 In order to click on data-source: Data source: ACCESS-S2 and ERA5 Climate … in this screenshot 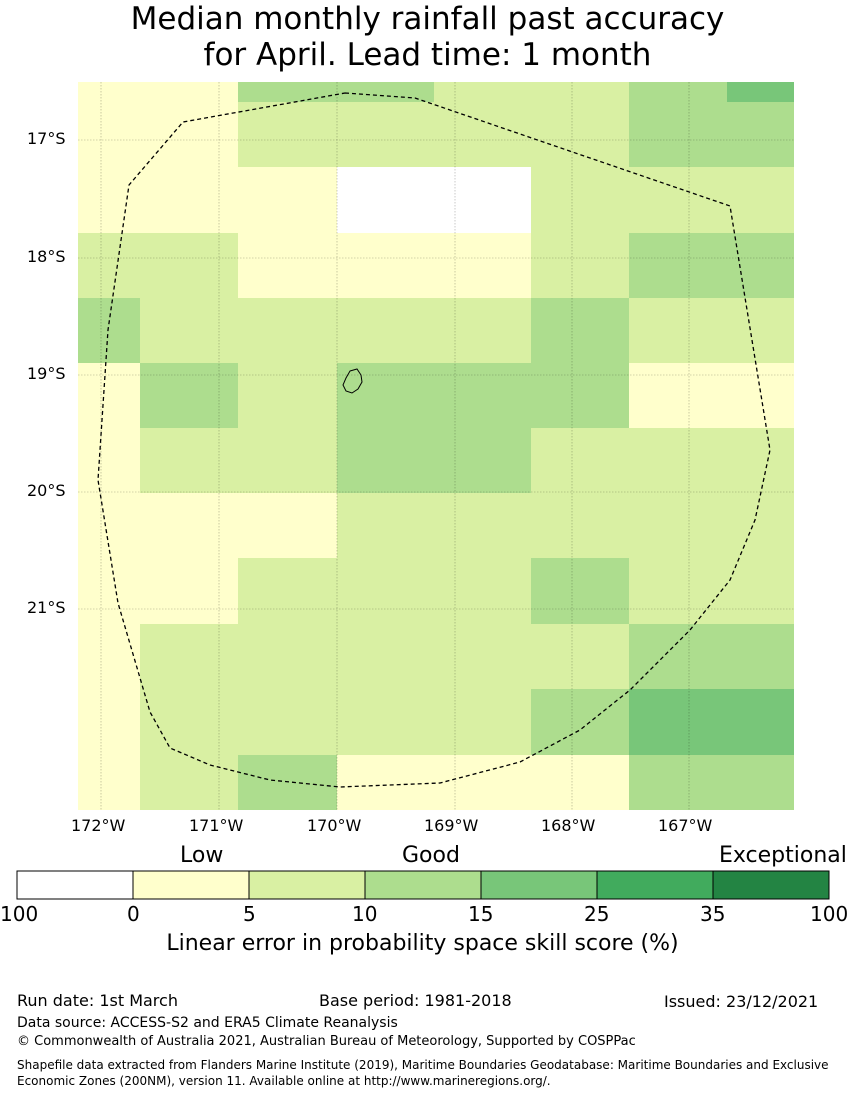, I will do `click(207, 1023)`.